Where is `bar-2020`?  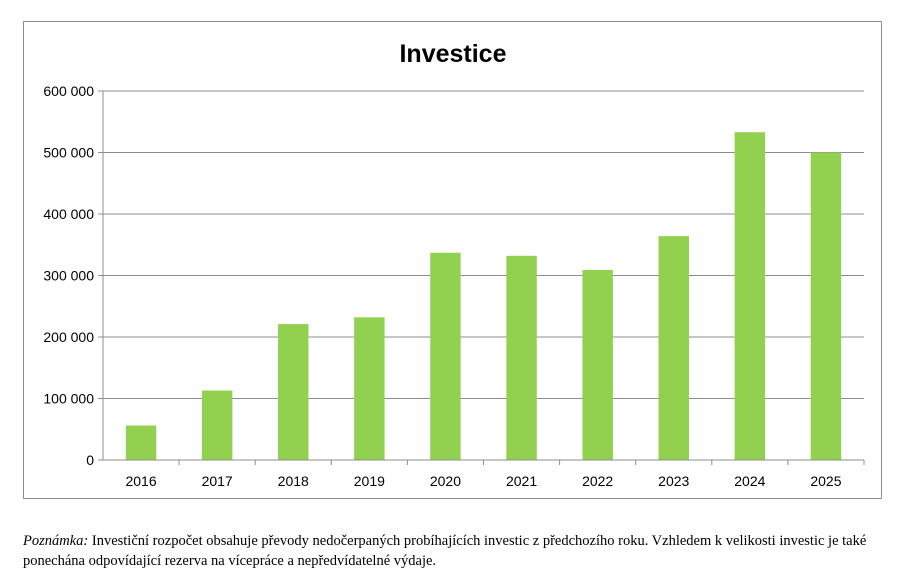
bar-2020 is located at coordinates (445, 356).